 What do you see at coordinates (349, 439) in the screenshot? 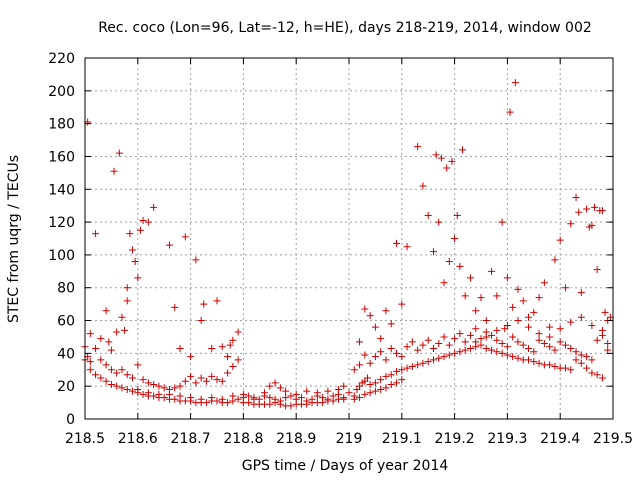
I see `x-tick-label: 219` at bounding box center [349, 439].